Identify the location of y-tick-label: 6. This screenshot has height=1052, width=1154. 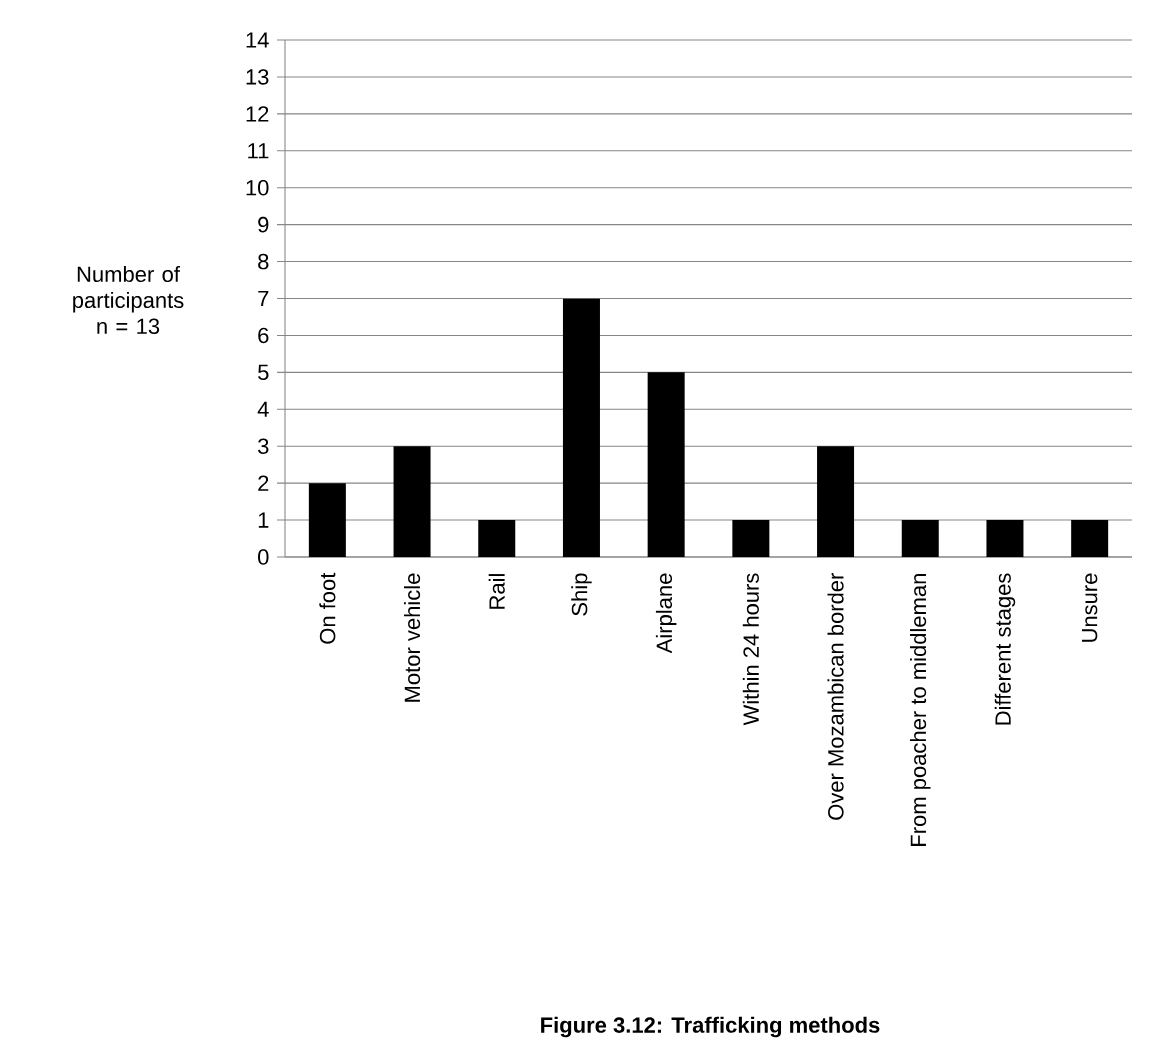
(263, 335).